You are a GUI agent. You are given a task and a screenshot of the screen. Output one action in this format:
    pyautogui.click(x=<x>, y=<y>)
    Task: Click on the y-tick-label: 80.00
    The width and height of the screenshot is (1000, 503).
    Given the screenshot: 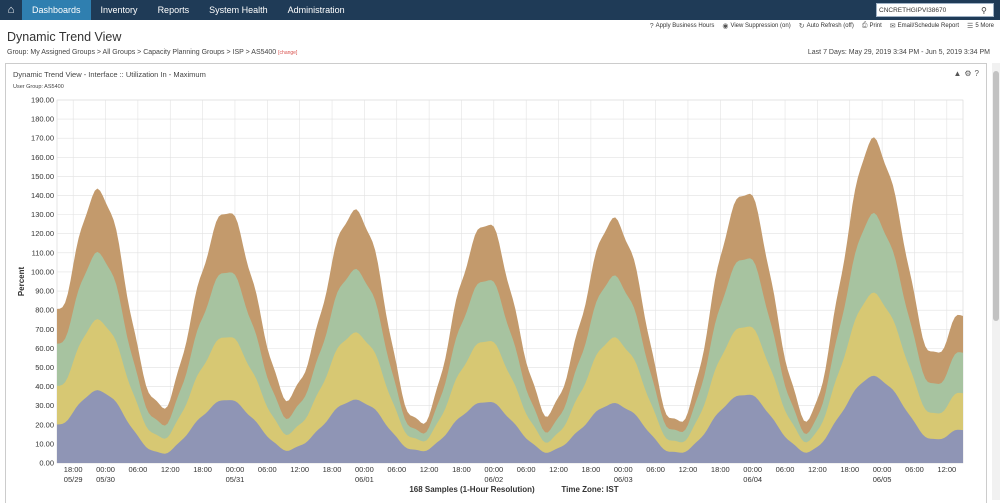 What is the action you would take?
    pyautogui.click(x=44, y=310)
    